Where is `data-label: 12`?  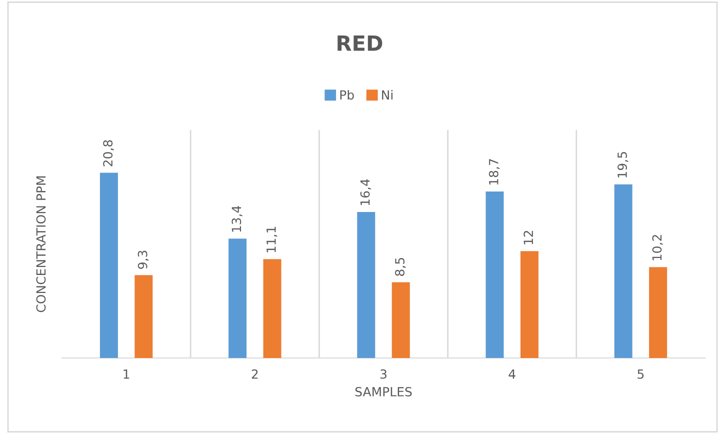
data-label: 12 is located at coordinates (528, 237).